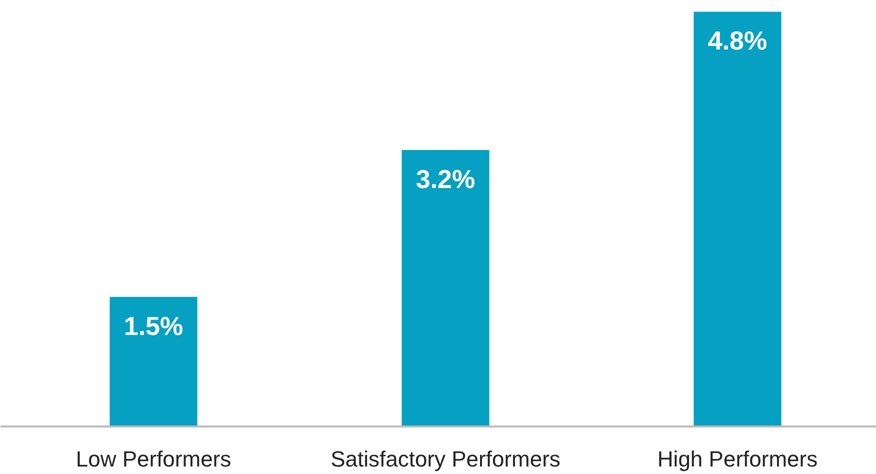  I want to click on data-label: 4.8%, so click(738, 41).